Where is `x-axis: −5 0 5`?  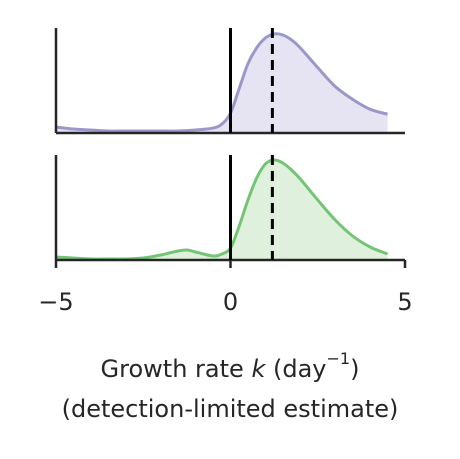
x-axis: −5 0 5 is located at coordinates (225, 288).